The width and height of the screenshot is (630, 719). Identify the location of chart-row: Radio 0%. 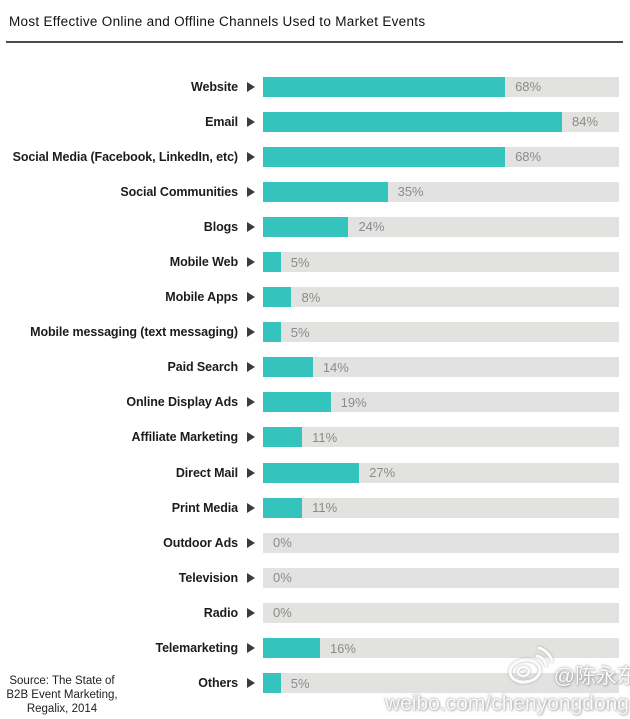
(315, 612).